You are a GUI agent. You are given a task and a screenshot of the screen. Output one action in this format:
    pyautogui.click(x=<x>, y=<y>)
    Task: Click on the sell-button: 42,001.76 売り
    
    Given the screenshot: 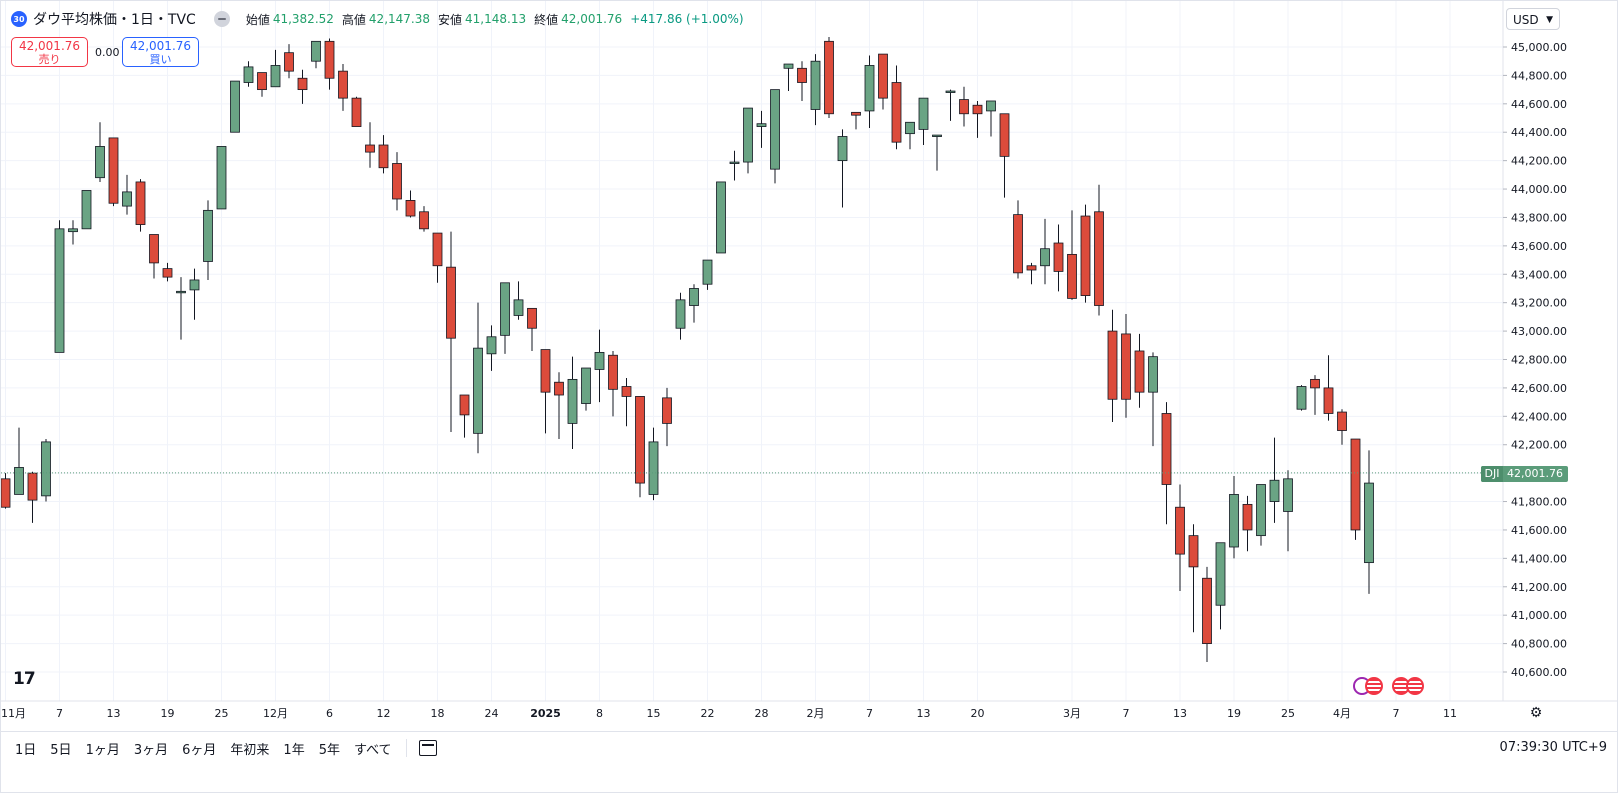 What is the action you would take?
    pyautogui.click(x=49, y=52)
    